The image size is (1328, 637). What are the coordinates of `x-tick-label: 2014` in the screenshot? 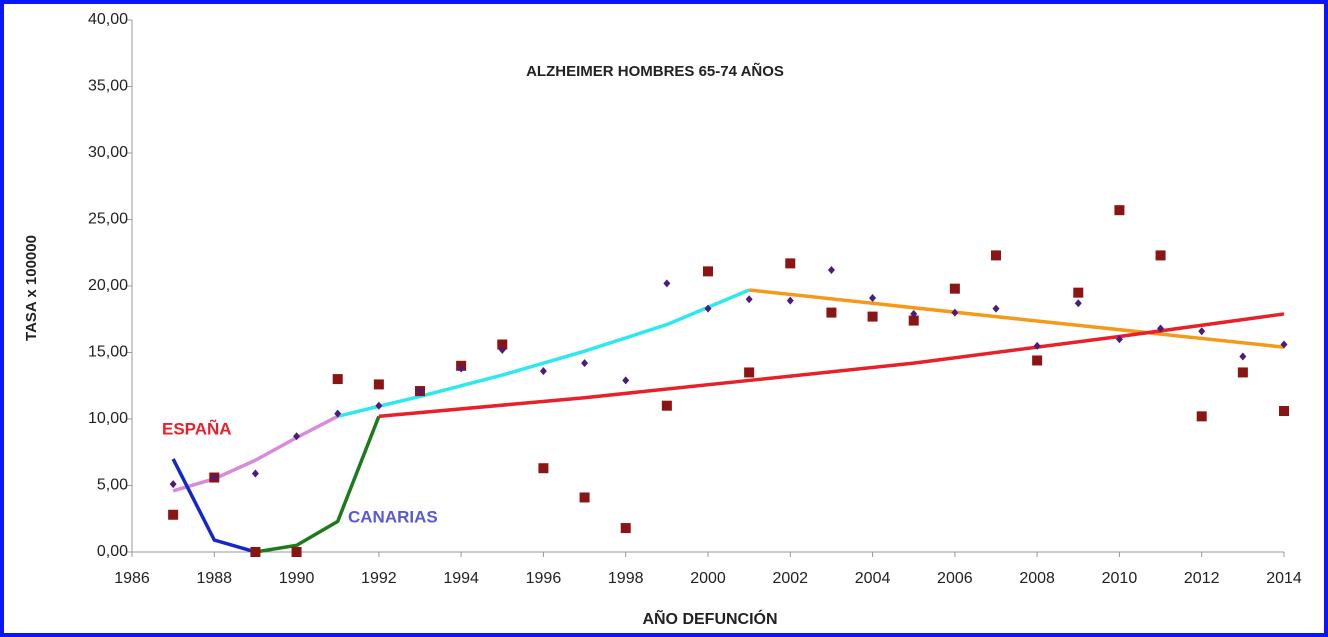 It's located at (1284, 578).